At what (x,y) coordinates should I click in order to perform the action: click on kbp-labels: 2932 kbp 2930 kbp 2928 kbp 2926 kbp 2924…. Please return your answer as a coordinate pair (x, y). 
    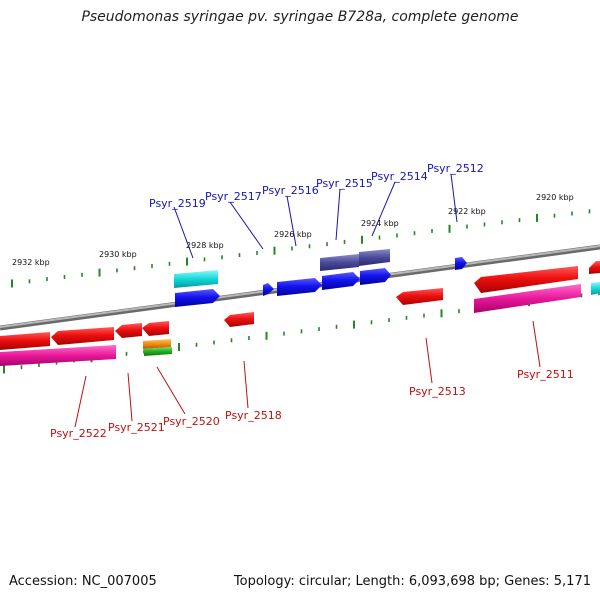
    Looking at the image, I should click on (293, 230).